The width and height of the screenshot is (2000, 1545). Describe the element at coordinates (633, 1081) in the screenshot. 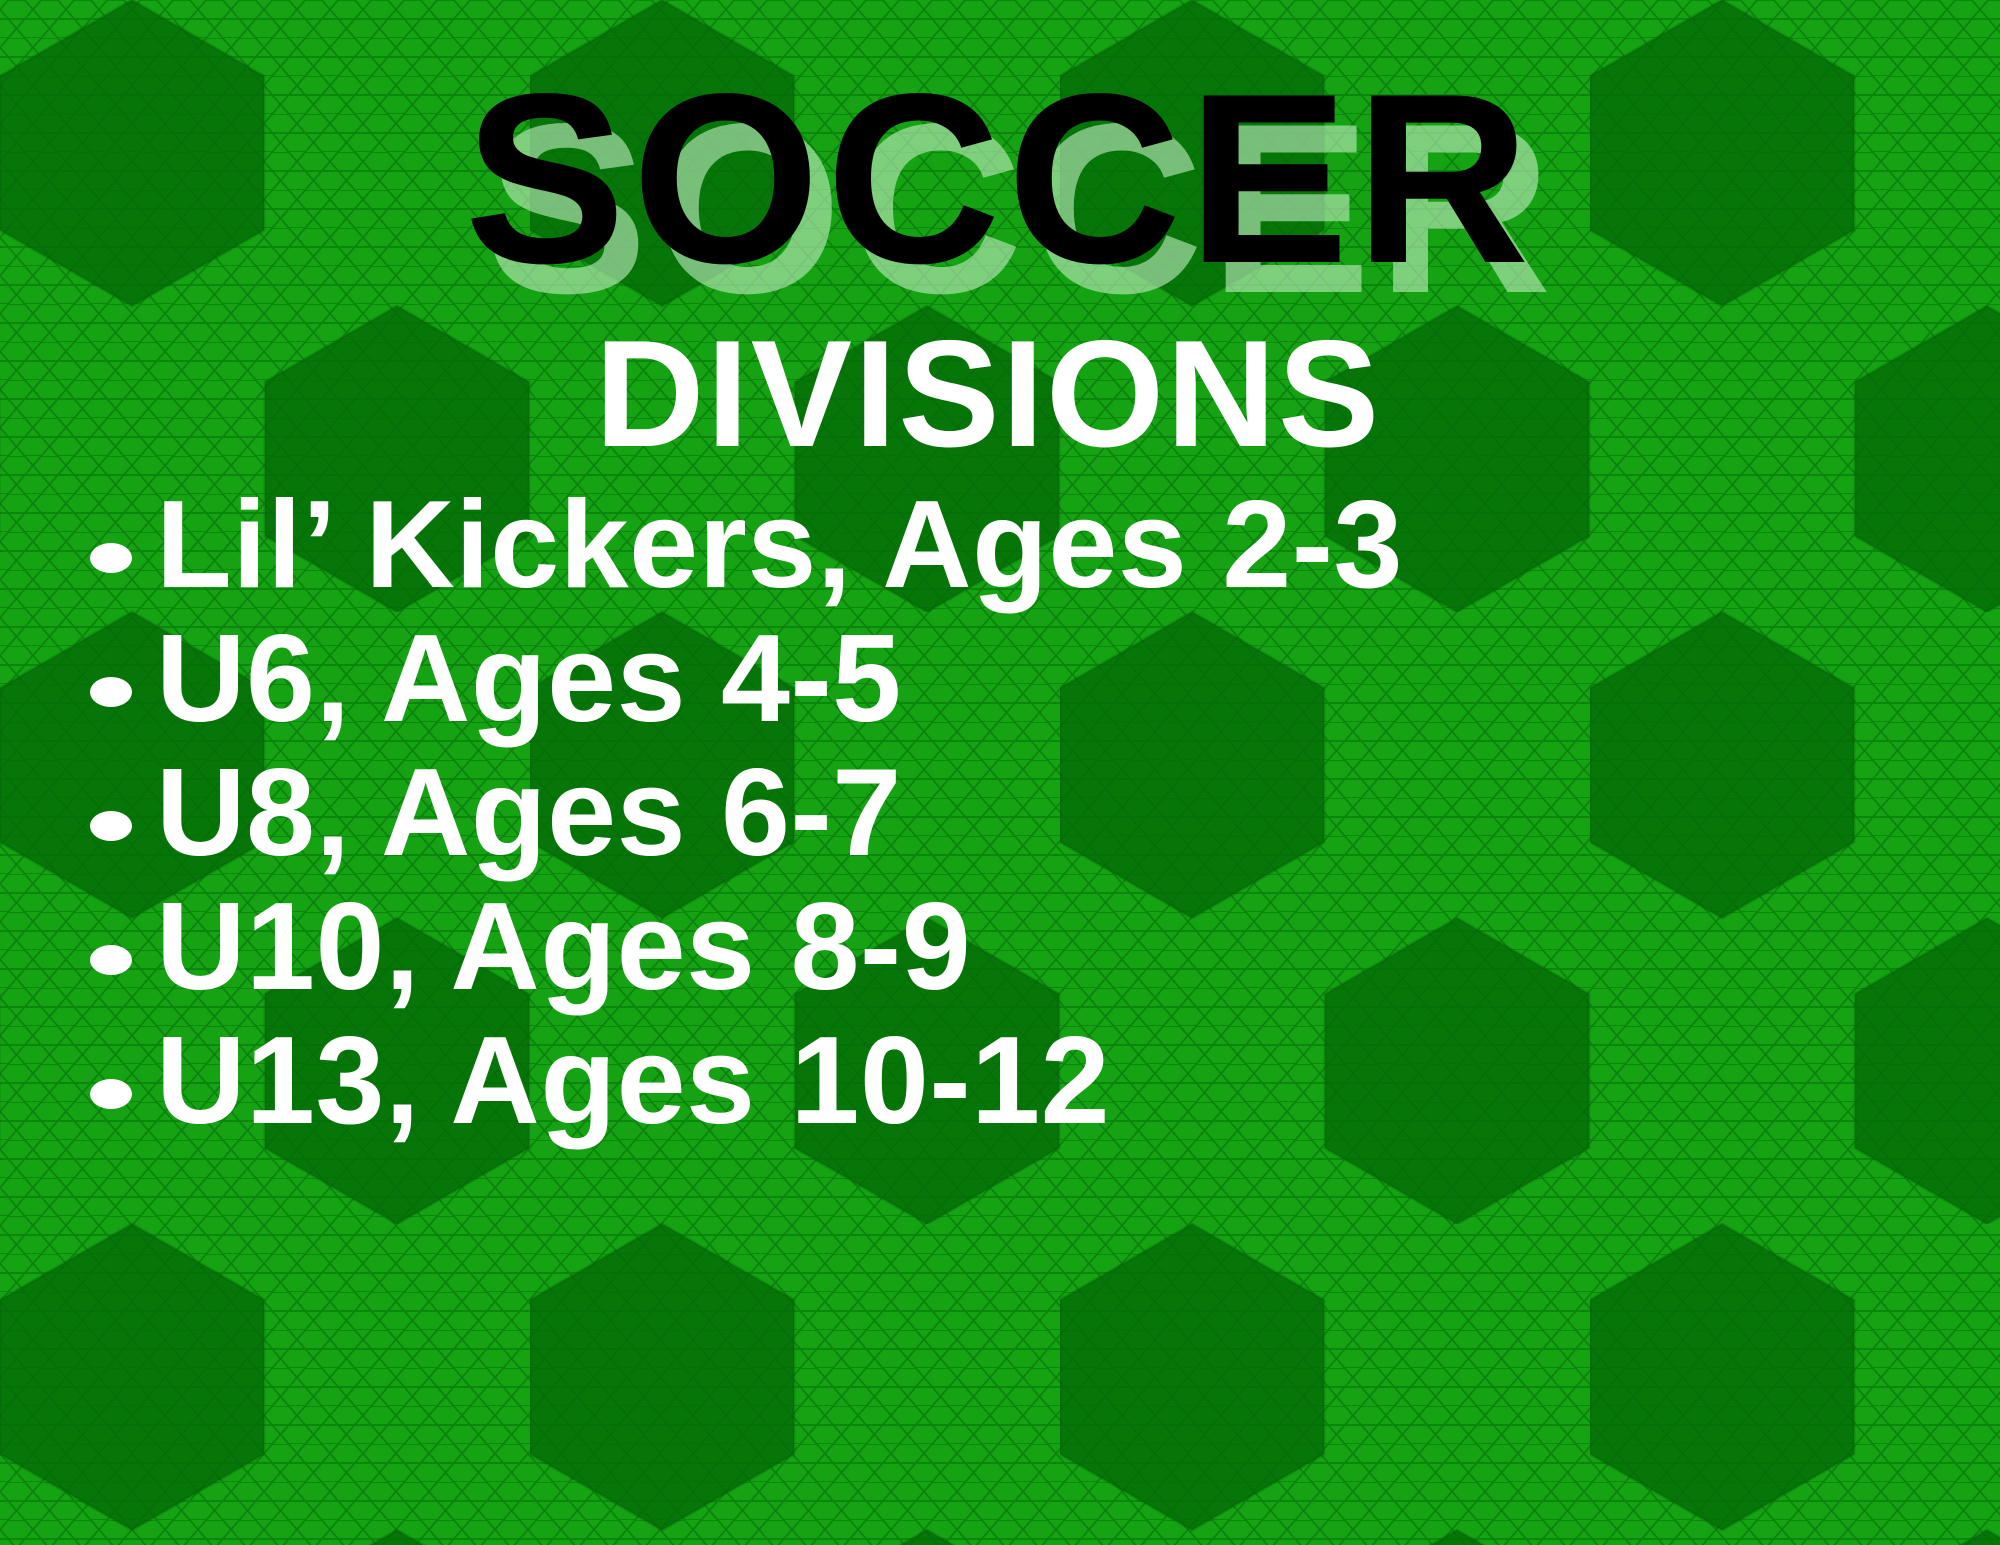

I see `division-label: U13, Ages 10-12` at that location.